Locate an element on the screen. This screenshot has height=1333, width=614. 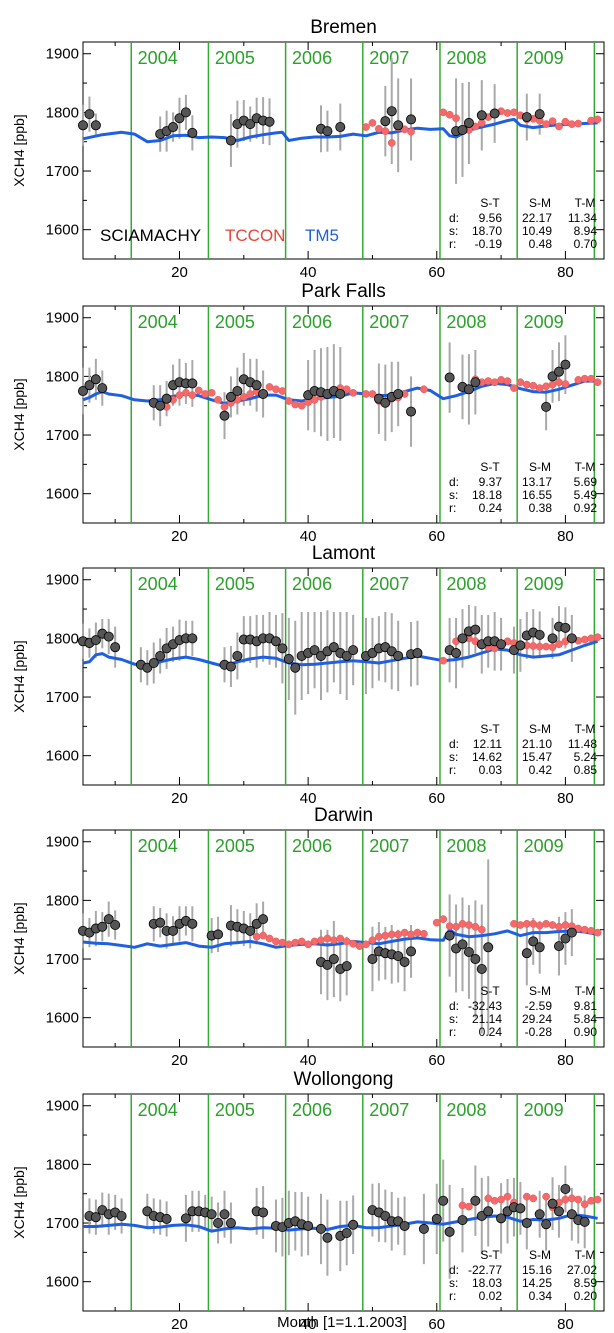
y-tick-label: 1700 is located at coordinates (62, 435).